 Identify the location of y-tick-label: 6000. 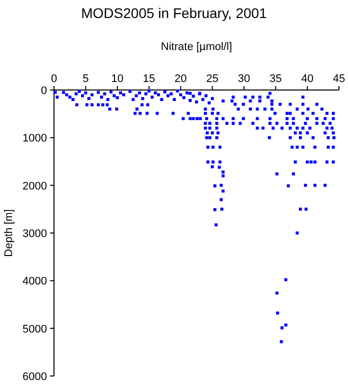
(34, 377).